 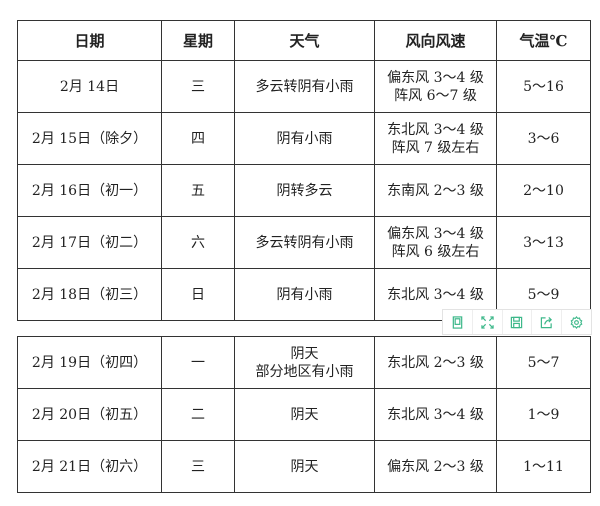 I want to click on weekday-cell: 一, so click(x=198, y=362).